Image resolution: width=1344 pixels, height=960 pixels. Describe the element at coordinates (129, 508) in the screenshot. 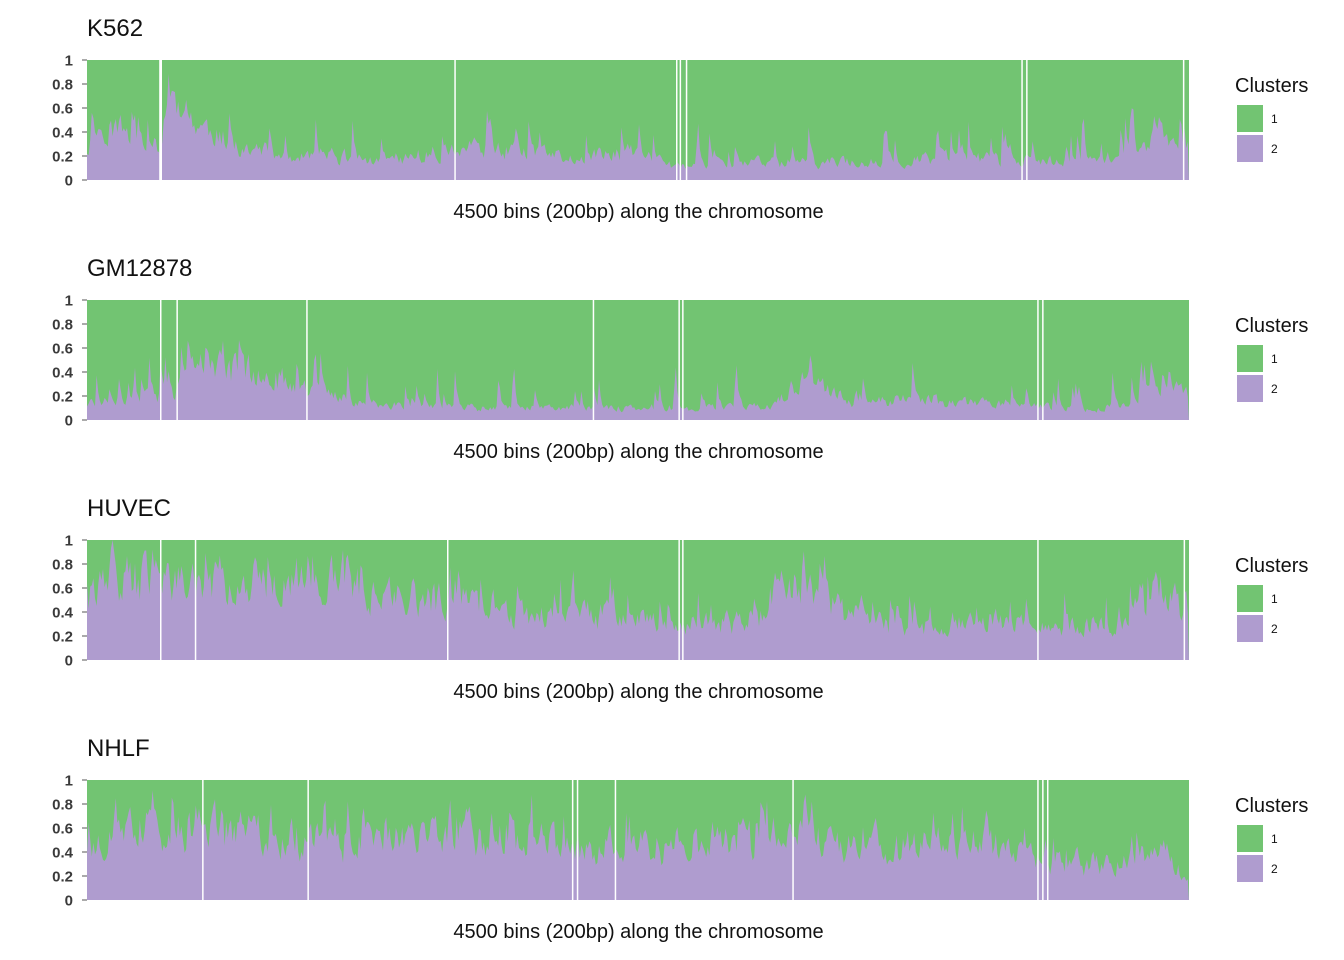

I see `panel-title: HUVEC` at that location.